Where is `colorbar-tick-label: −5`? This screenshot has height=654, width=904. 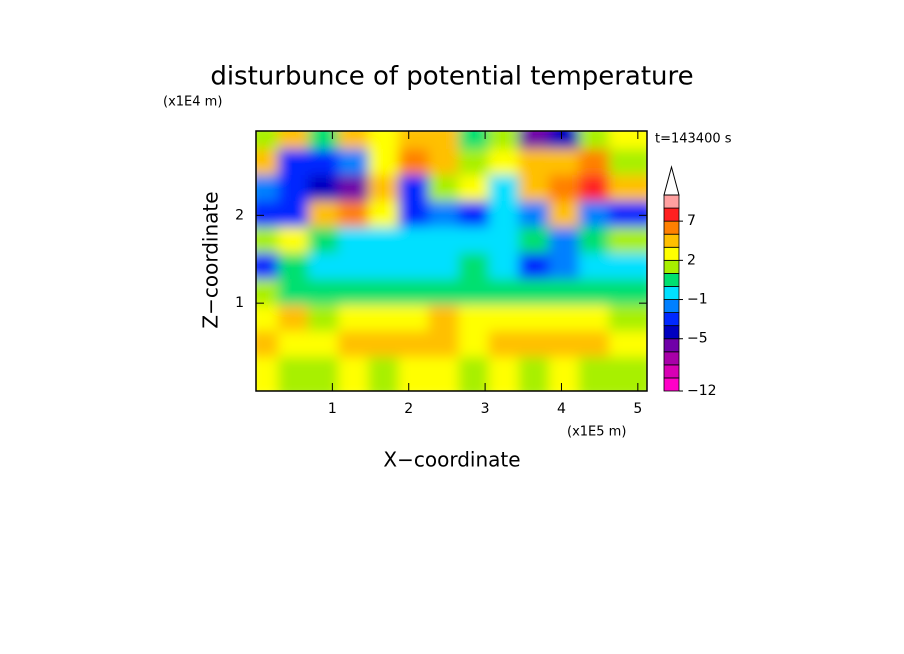 colorbar-tick-label: −5 is located at coordinates (697, 339).